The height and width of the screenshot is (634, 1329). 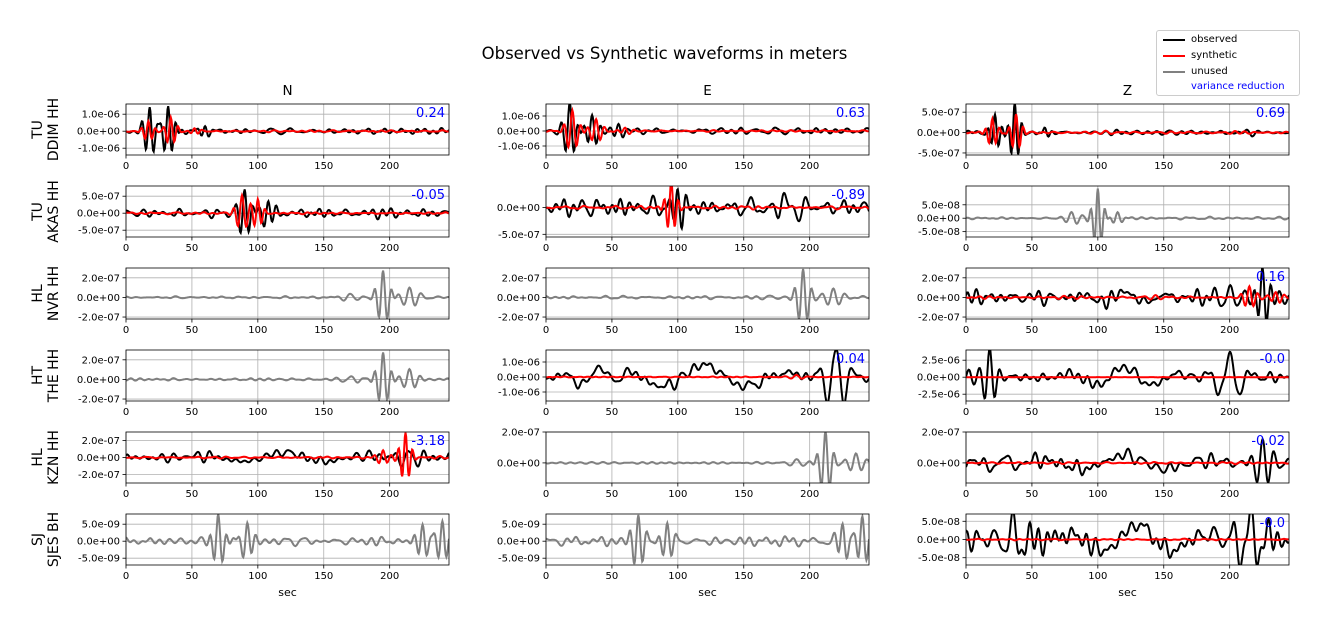 What do you see at coordinates (677, 248) in the screenshot?
I see `panel-r1-c1-xtick-label: 100` at bounding box center [677, 248].